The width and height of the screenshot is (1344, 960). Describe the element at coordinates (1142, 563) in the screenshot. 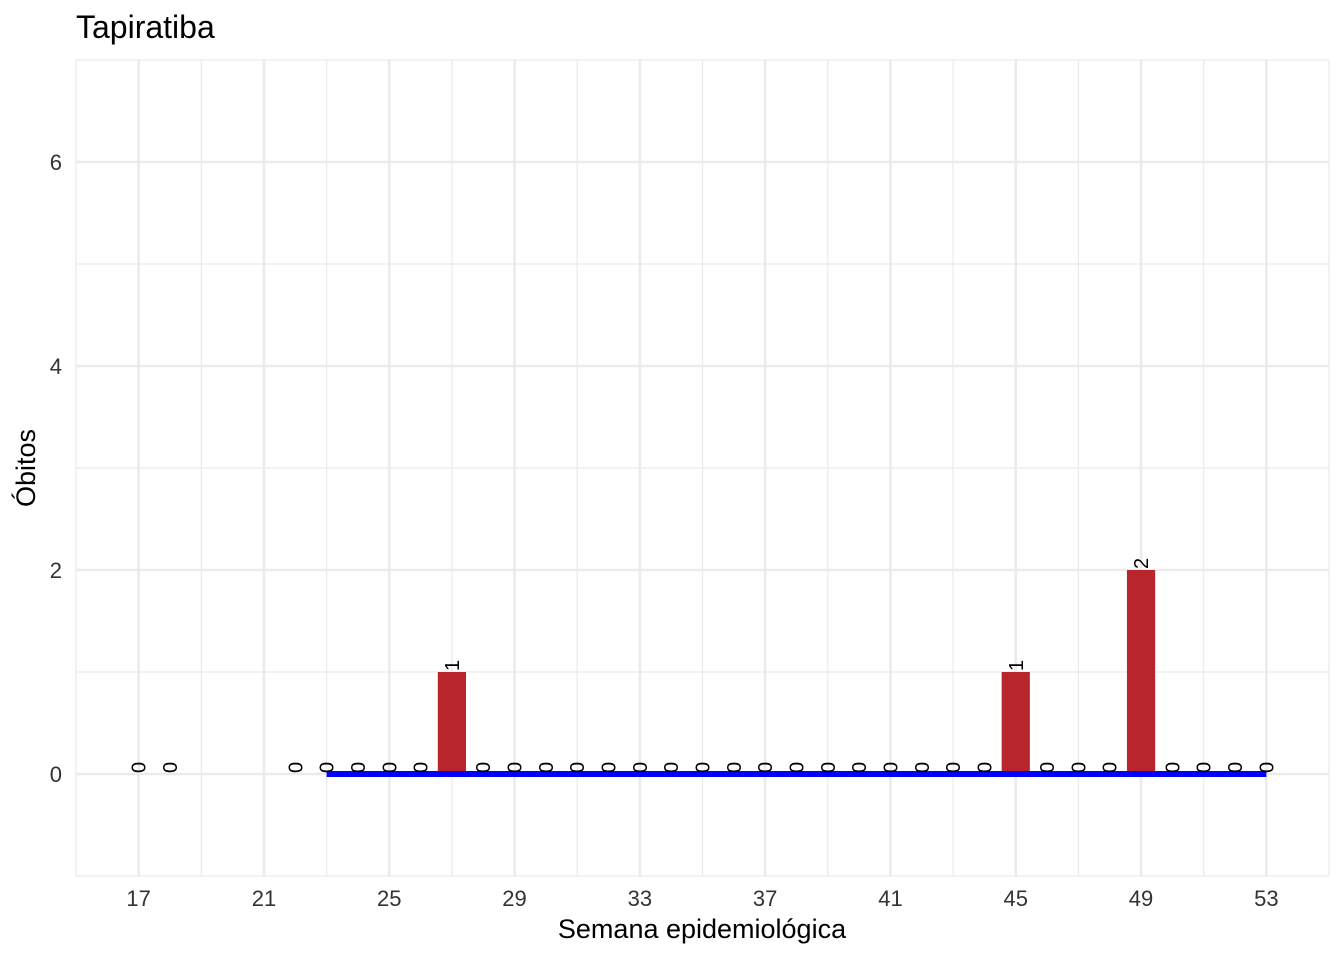

I see `bar-label: 2` at that location.